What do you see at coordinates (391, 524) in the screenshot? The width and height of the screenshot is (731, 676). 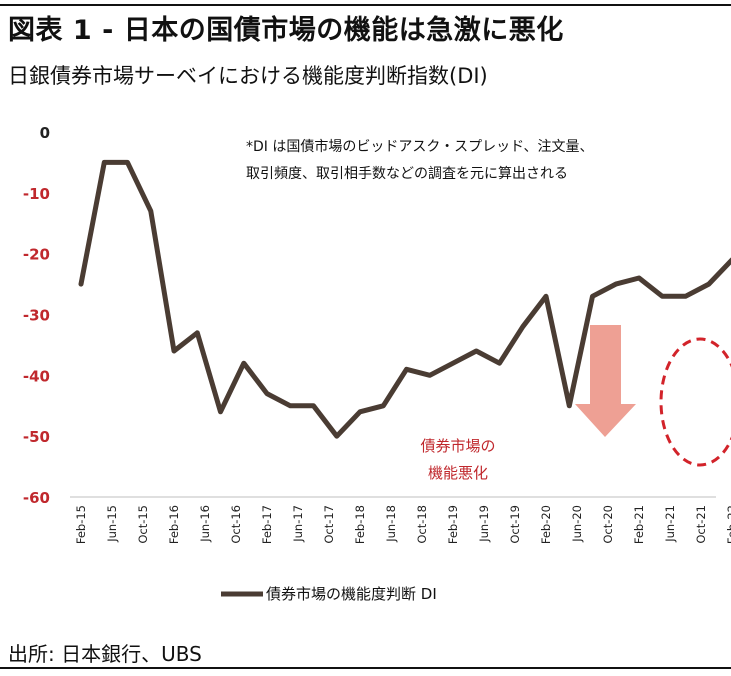 I see `x-tick-label: Jun-18` at bounding box center [391, 524].